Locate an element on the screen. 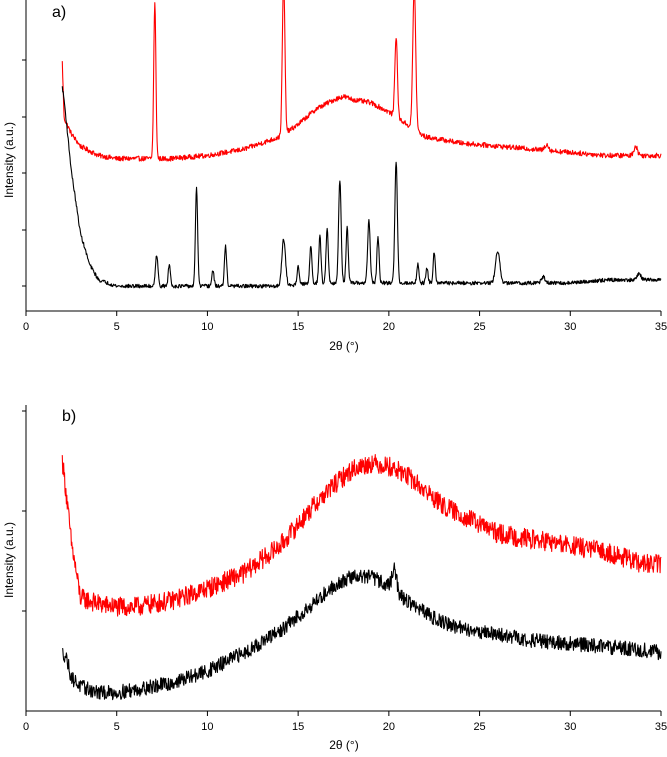 The image size is (667, 757). panel-a-x-ticks: 0 5 10 15 20 25 30 35 is located at coordinates (345, 322).